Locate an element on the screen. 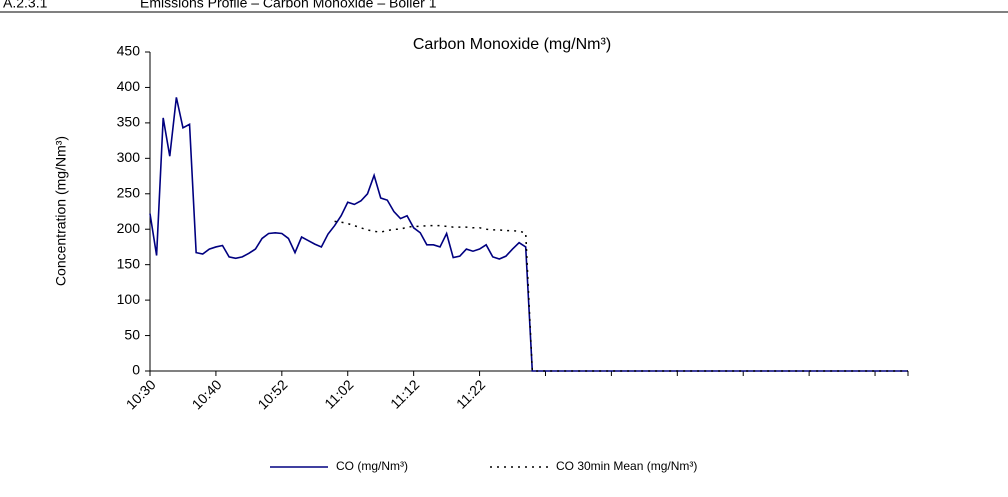 The image size is (1008, 497). x-tick-label: 11:22 is located at coordinates (471, 394).